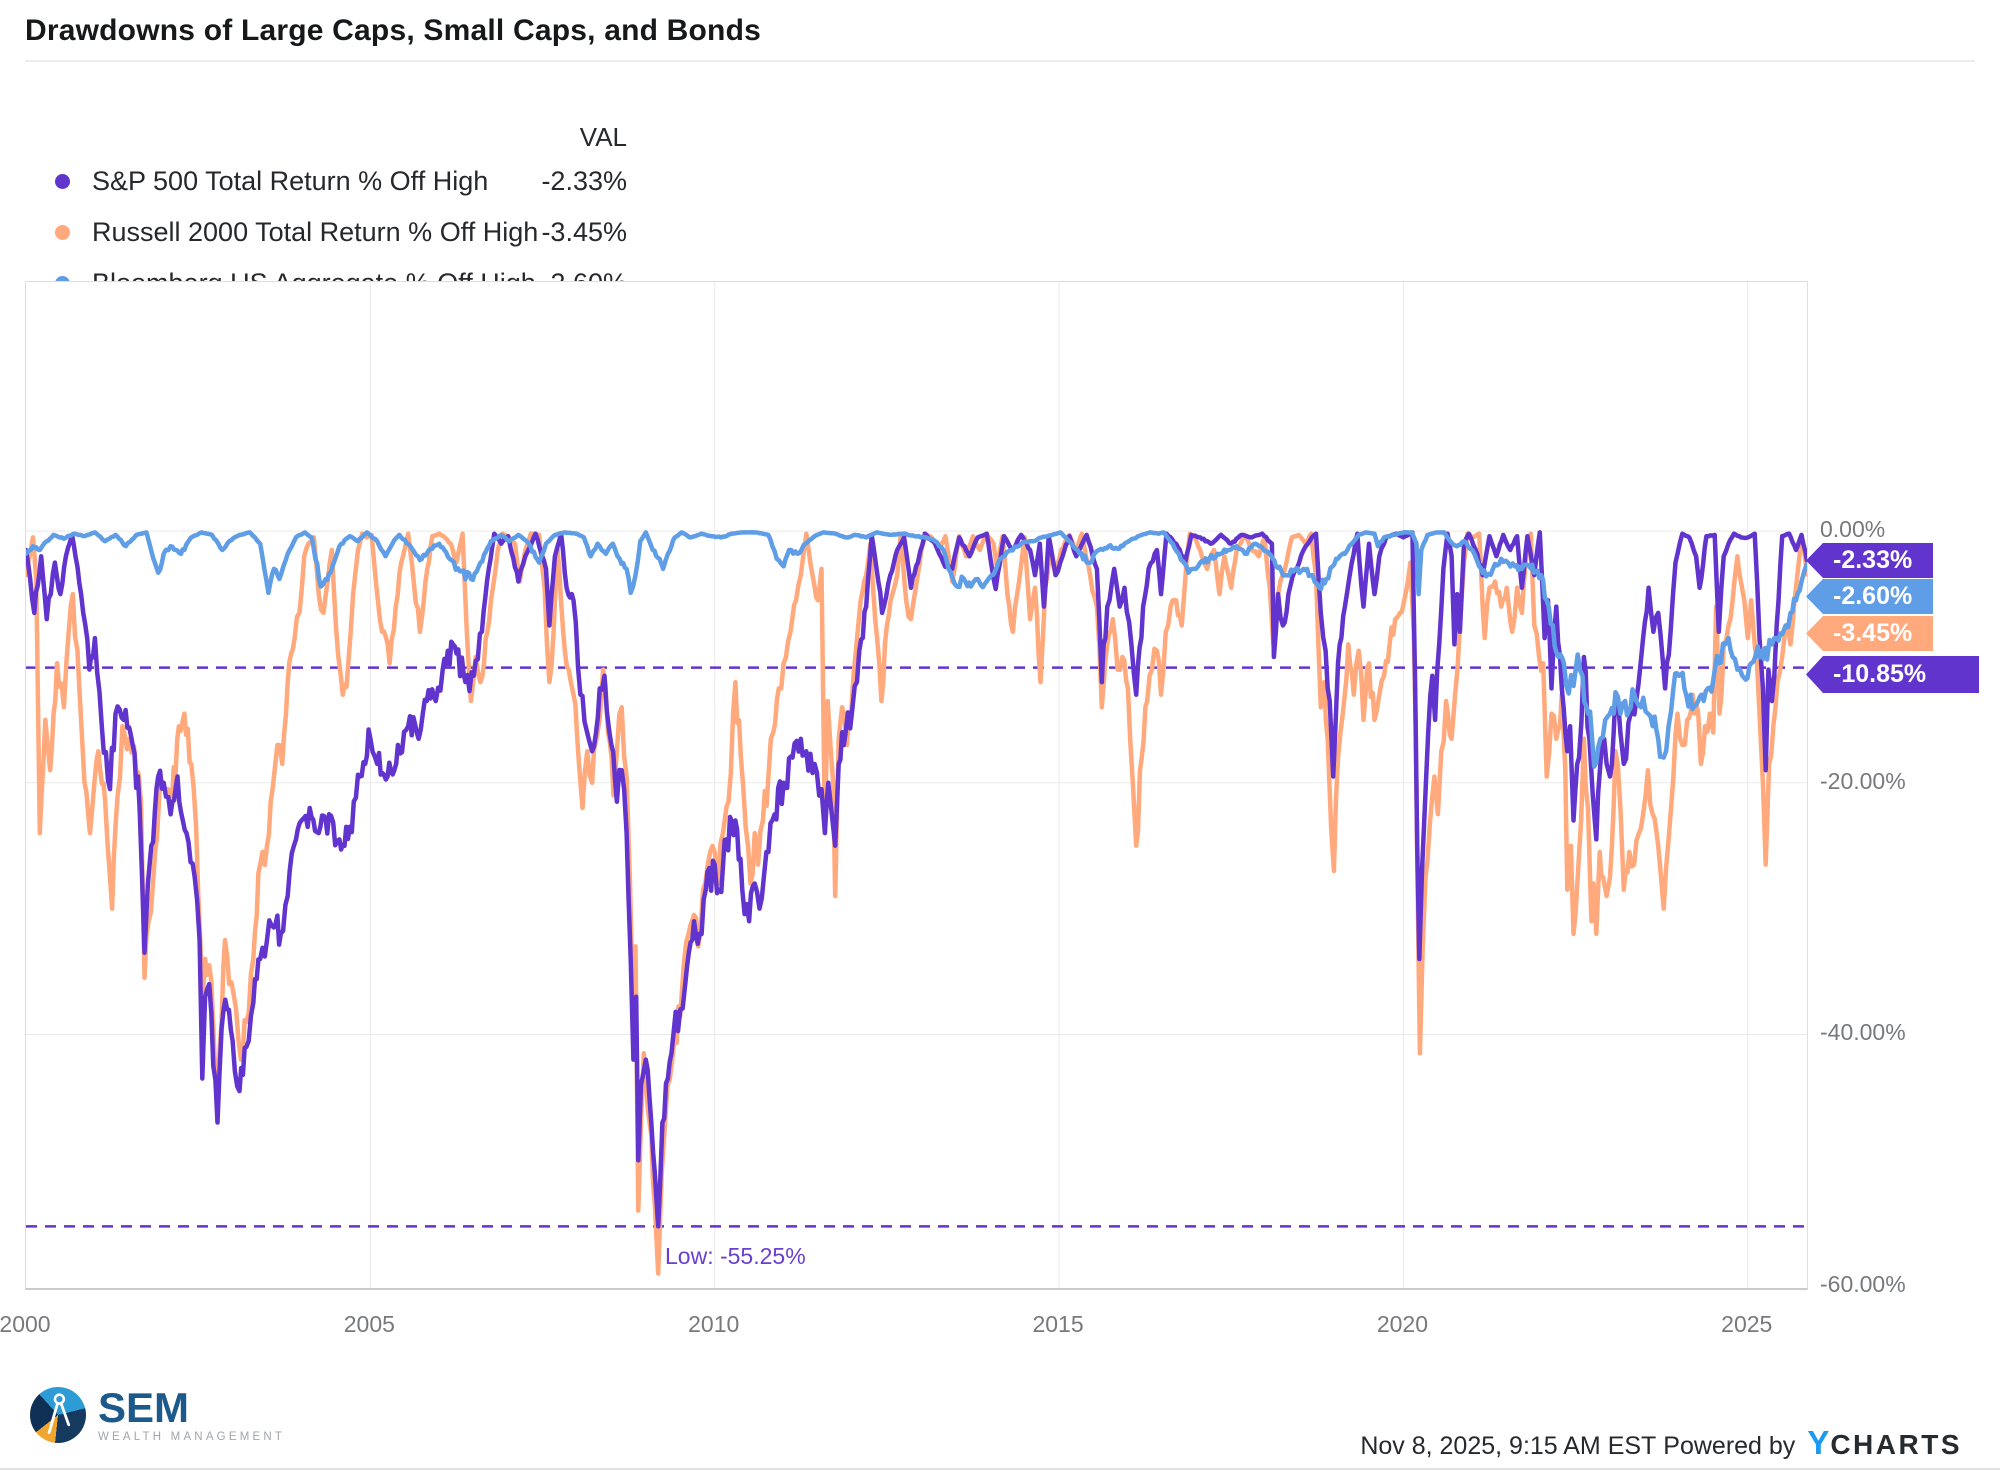  What do you see at coordinates (1863, 1284) in the screenshot?
I see `y-tick-neg60: -60.00%` at bounding box center [1863, 1284].